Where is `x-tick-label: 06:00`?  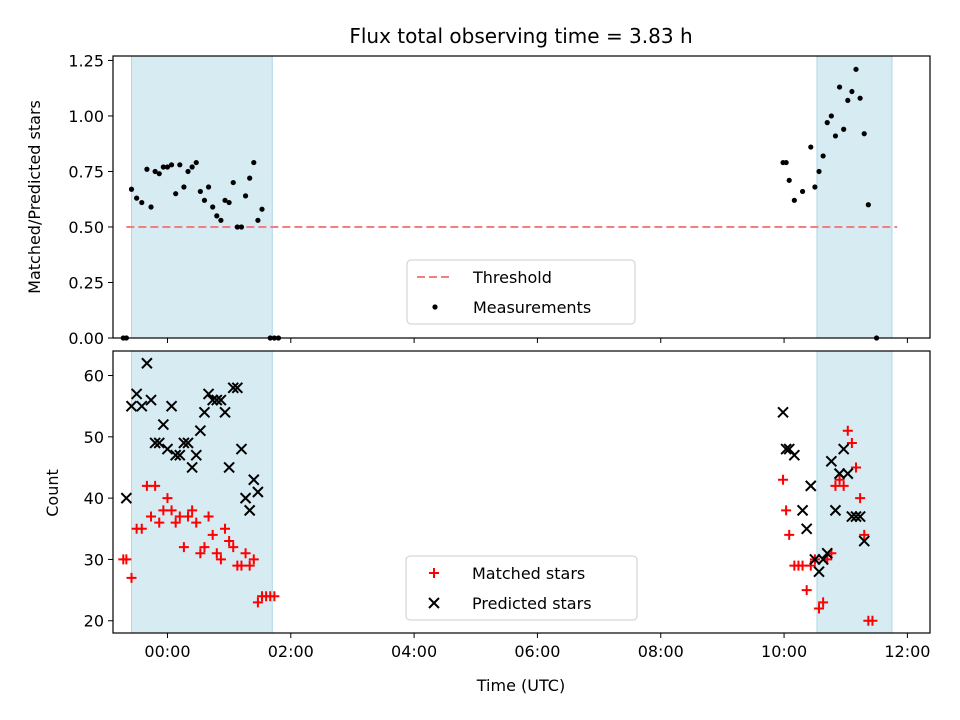
x-tick-label: 06:00 is located at coordinates (537, 651).